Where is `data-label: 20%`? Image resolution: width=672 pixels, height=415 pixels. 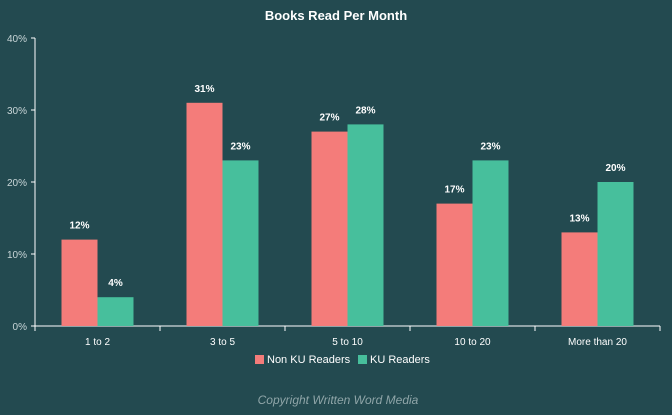
data-label: 20% is located at coordinates (615, 168).